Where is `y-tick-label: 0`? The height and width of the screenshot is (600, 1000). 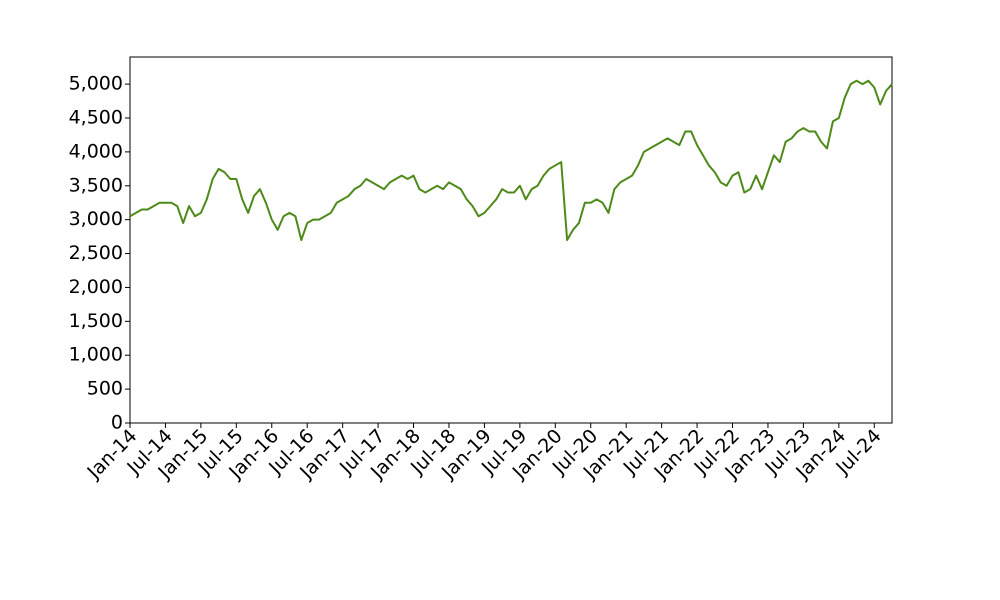
y-tick-label: 0 is located at coordinates (117, 423).